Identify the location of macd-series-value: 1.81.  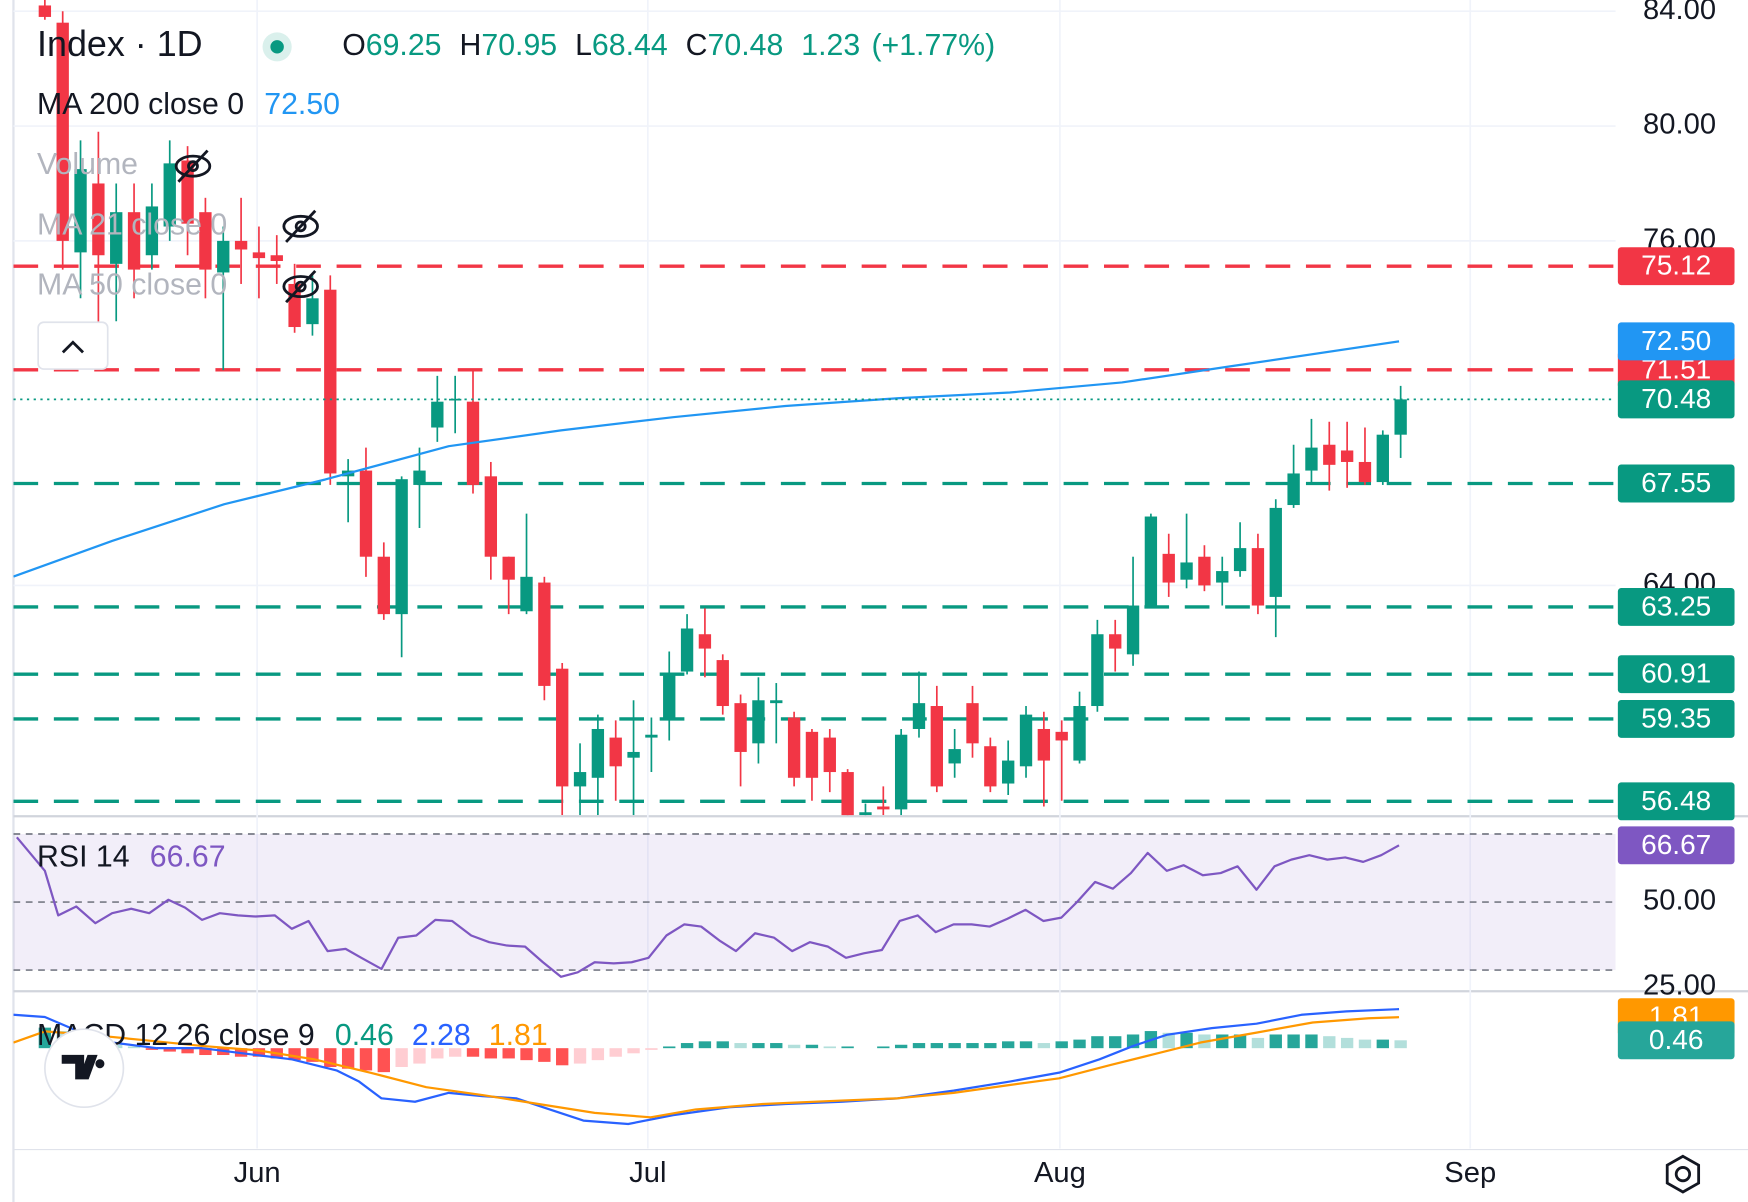
(518, 1035).